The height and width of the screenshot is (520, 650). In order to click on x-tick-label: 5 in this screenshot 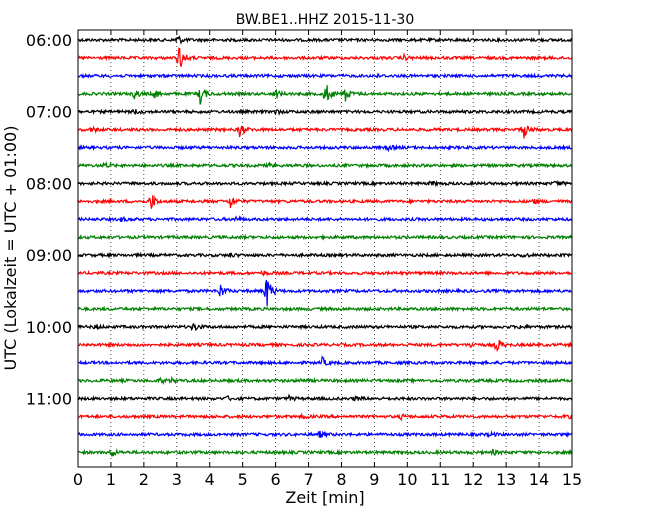, I will do `click(243, 479)`.